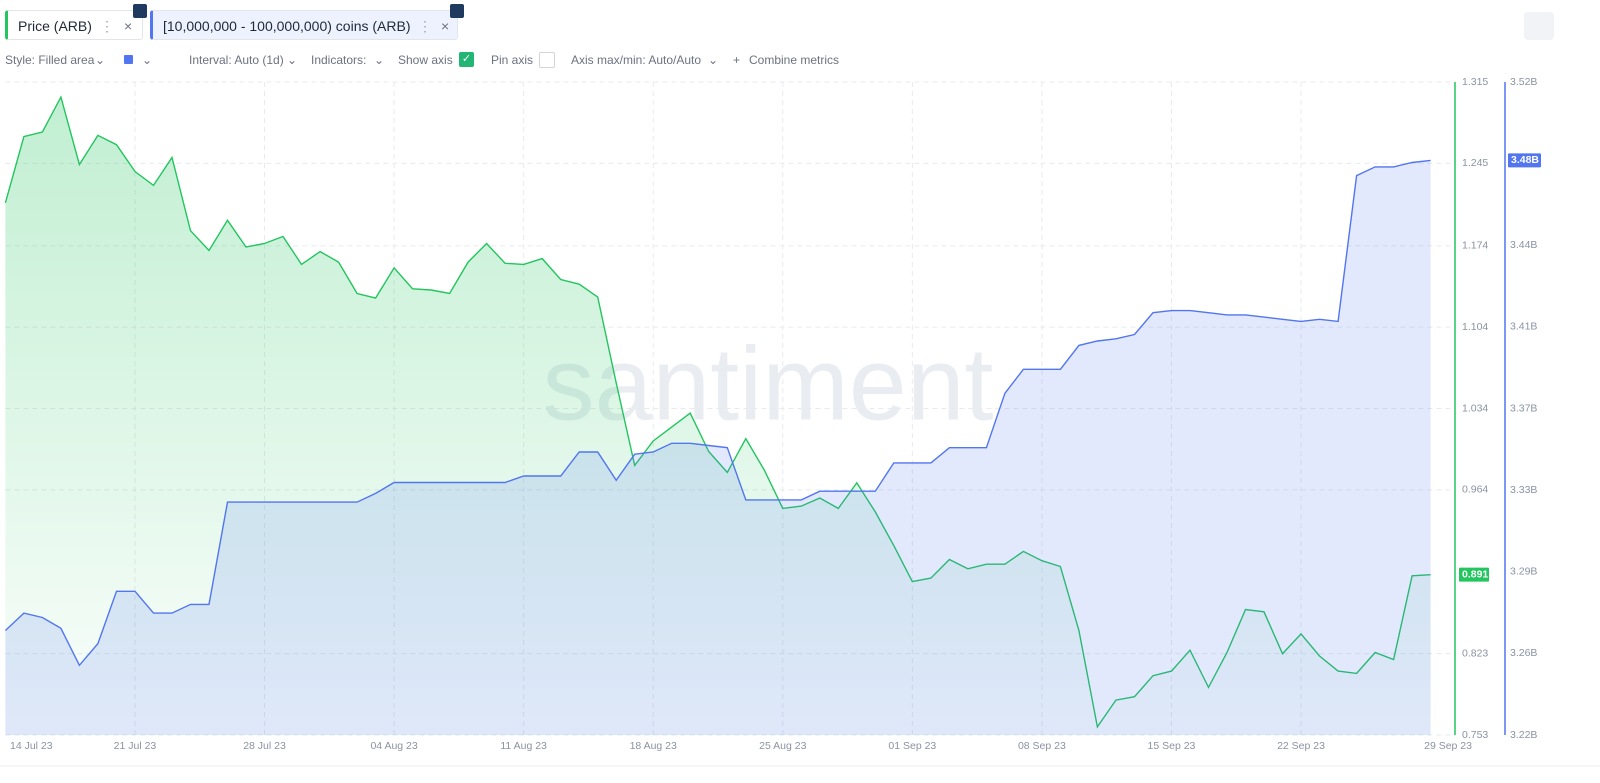 This screenshot has height=783, width=1600. What do you see at coordinates (653, 746) in the screenshot?
I see `x-tick-label: 18 Aug 23` at bounding box center [653, 746].